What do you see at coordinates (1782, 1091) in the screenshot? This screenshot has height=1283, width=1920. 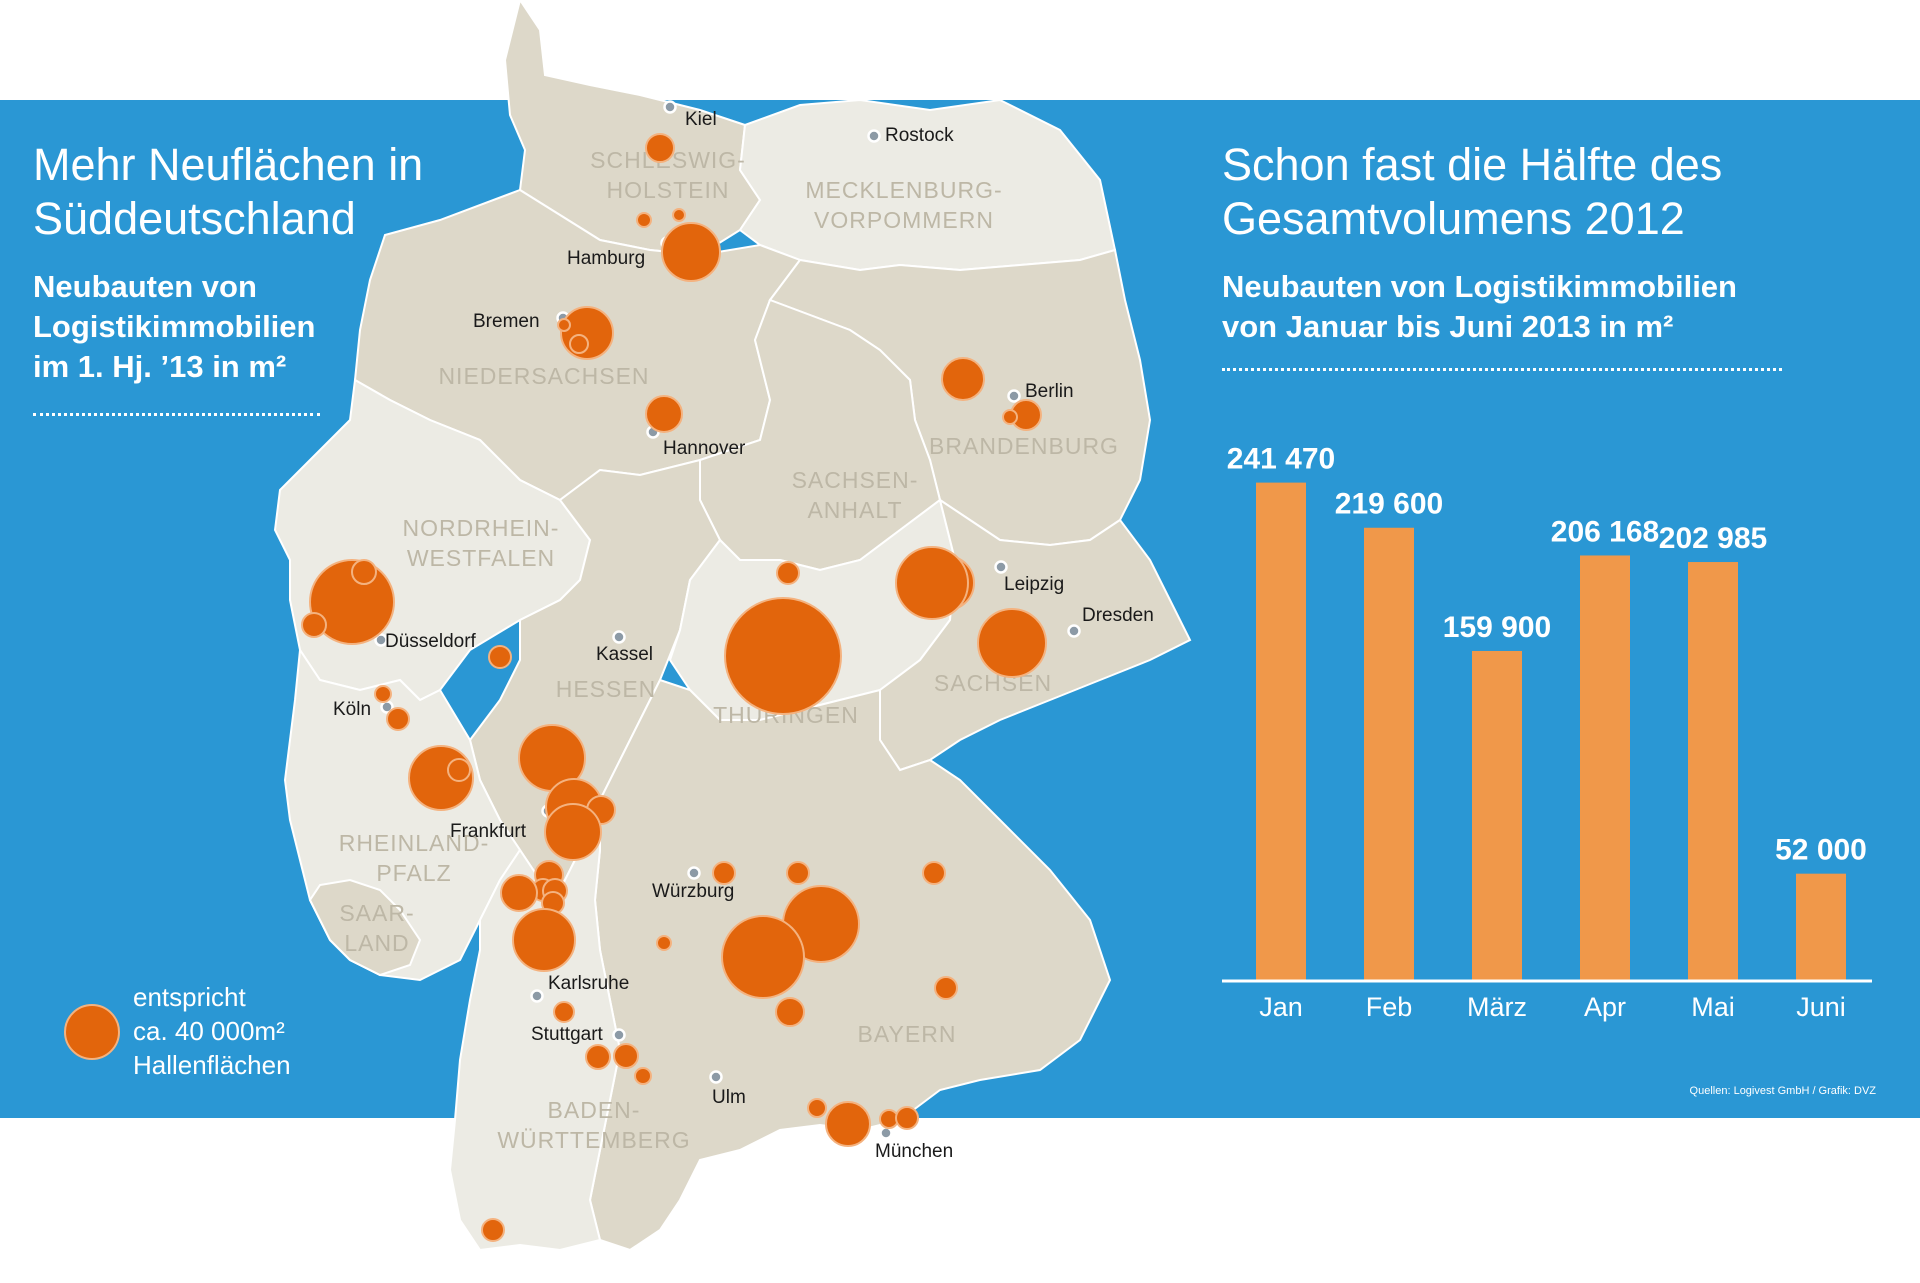 I see `source-credit: Quellen: Logivest GmbH / Grafik: DVZ` at bounding box center [1782, 1091].